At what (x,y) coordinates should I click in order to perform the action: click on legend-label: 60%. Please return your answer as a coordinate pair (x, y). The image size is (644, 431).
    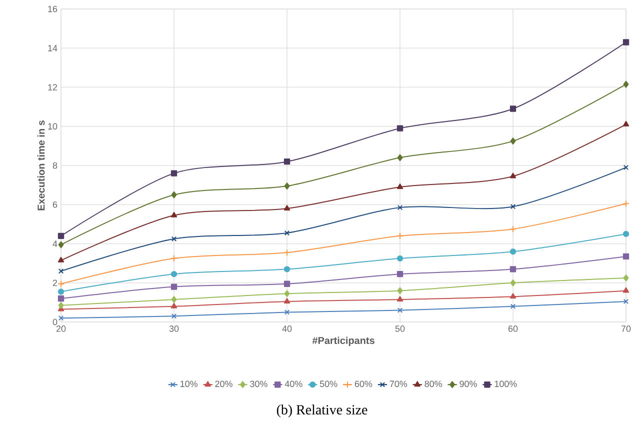
    Looking at the image, I should click on (363, 384).